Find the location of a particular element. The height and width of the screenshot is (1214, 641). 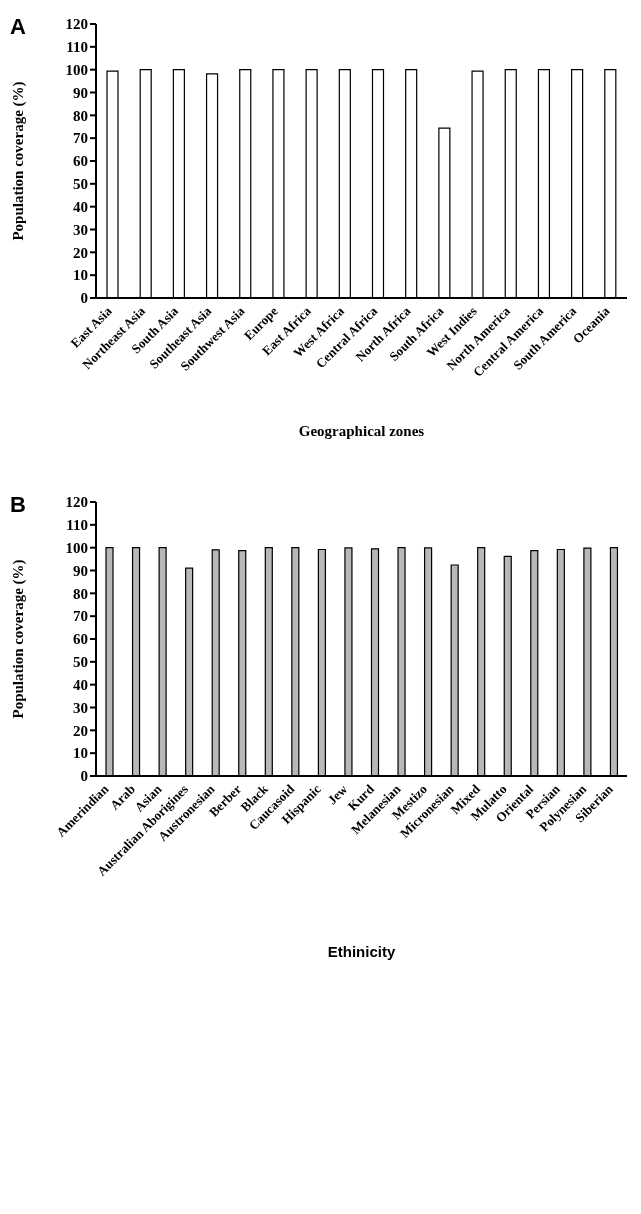

x-axis-title: Ethinicity is located at coordinates (361, 952).